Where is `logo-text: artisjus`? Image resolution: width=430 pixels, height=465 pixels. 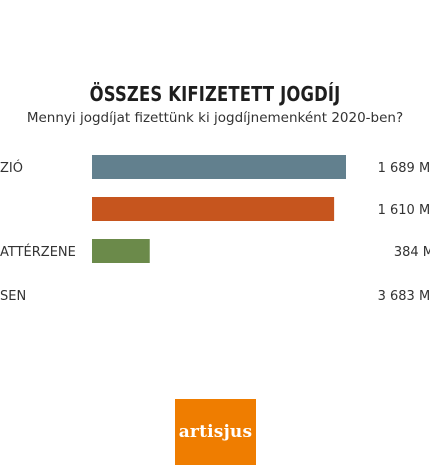 logo-text: artisjus is located at coordinates (215, 432).